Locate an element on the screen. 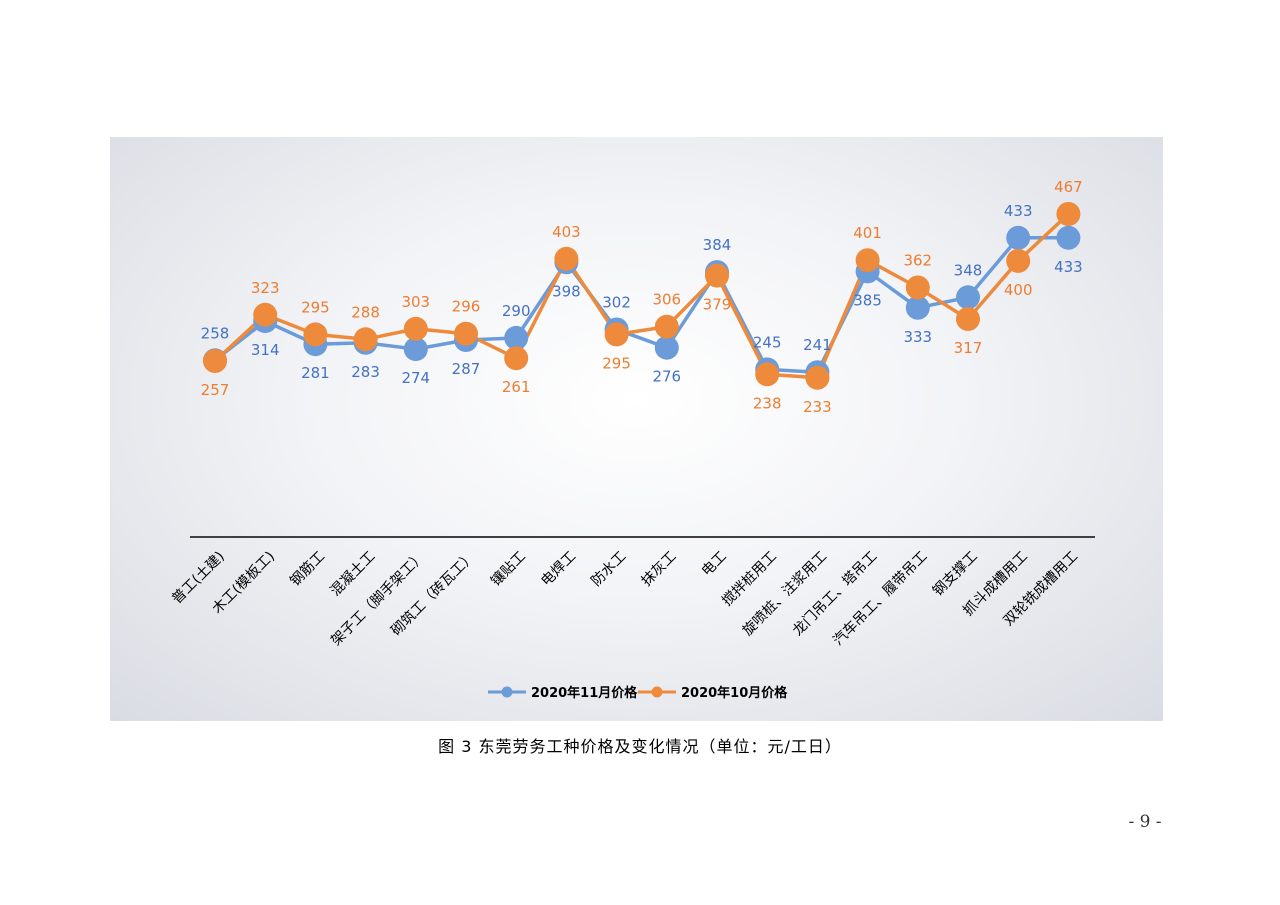 The image size is (1280, 905). data-label: 467 is located at coordinates (1068, 187).